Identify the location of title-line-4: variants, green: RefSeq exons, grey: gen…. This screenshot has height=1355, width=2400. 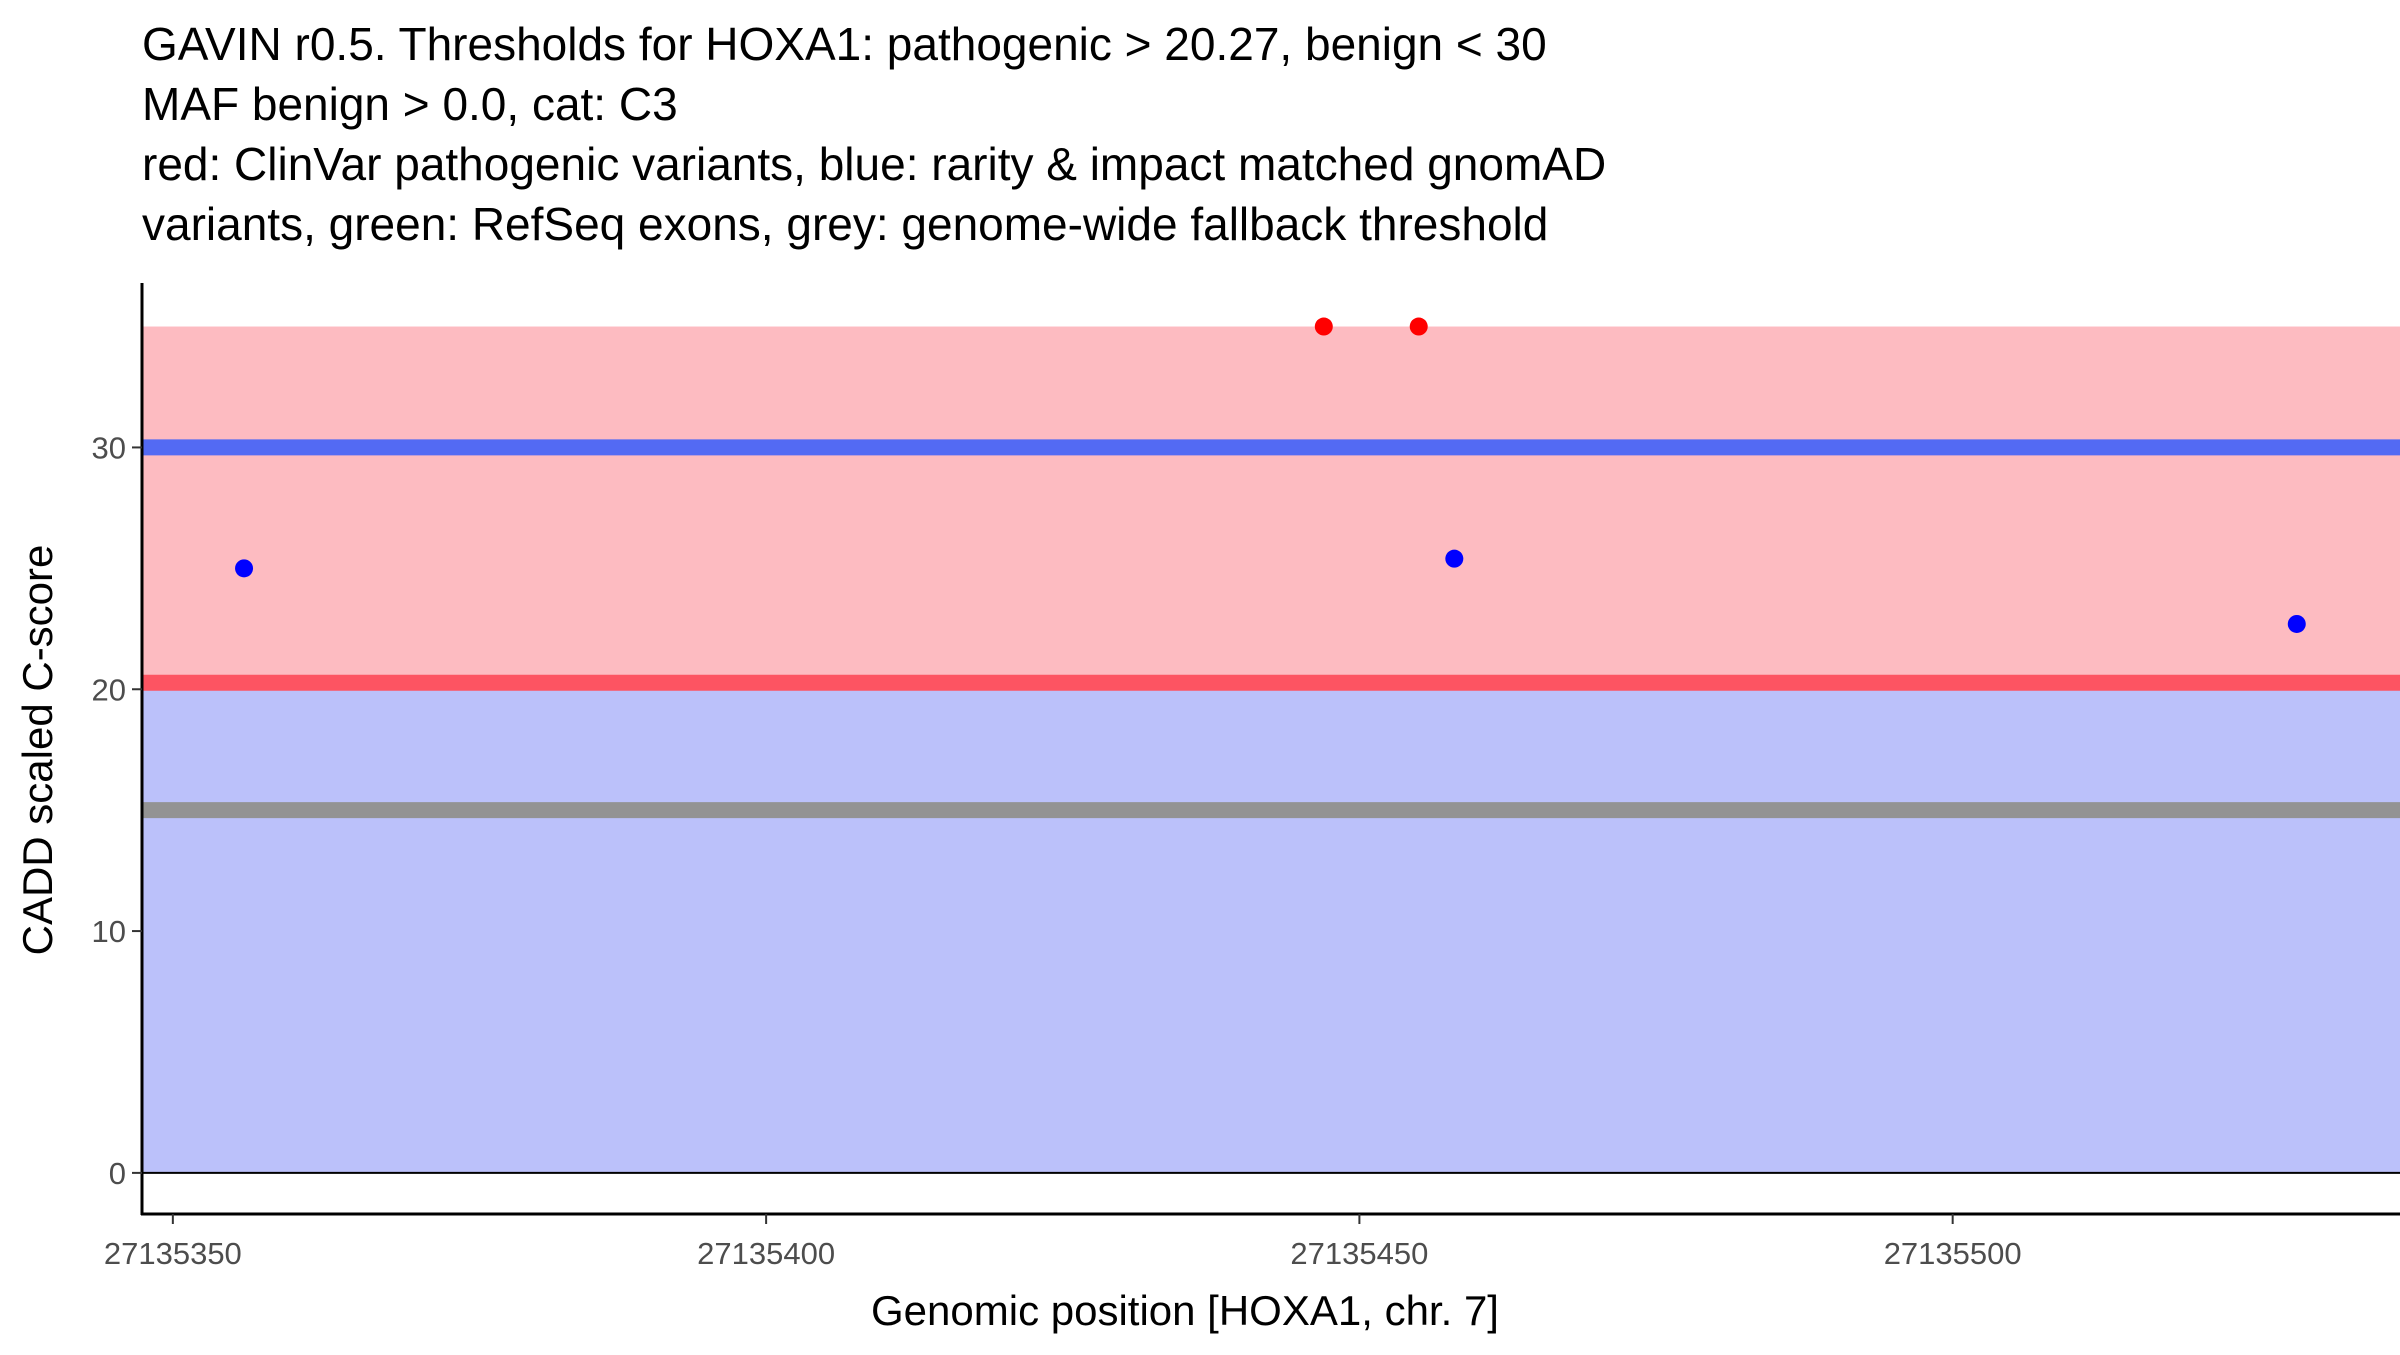
(845, 224).